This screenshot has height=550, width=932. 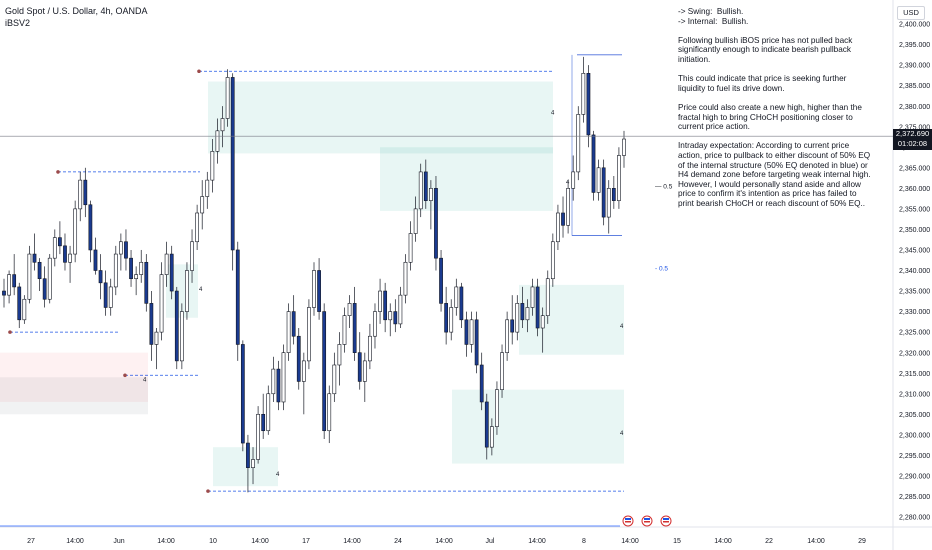 I want to click on mid-zone, so click(x=466, y=179).